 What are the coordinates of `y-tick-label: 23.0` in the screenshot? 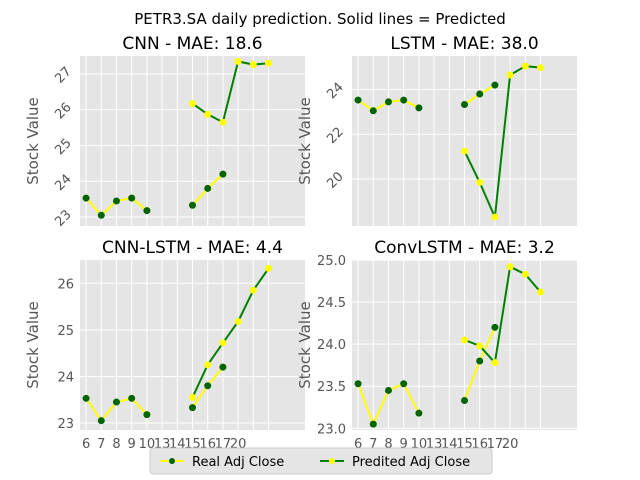 It's located at (331, 429).